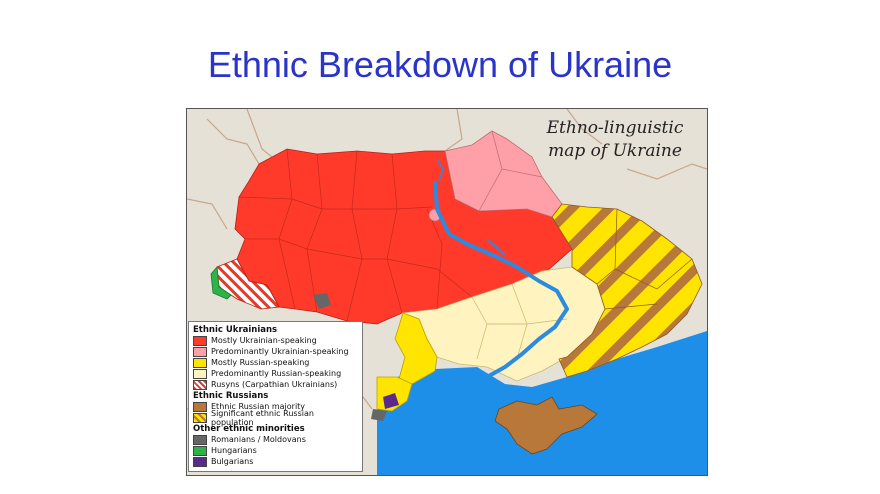 Image resolution: width=880 pixels, height=494 pixels. I want to click on legend-label: Hungarians, so click(234, 450).